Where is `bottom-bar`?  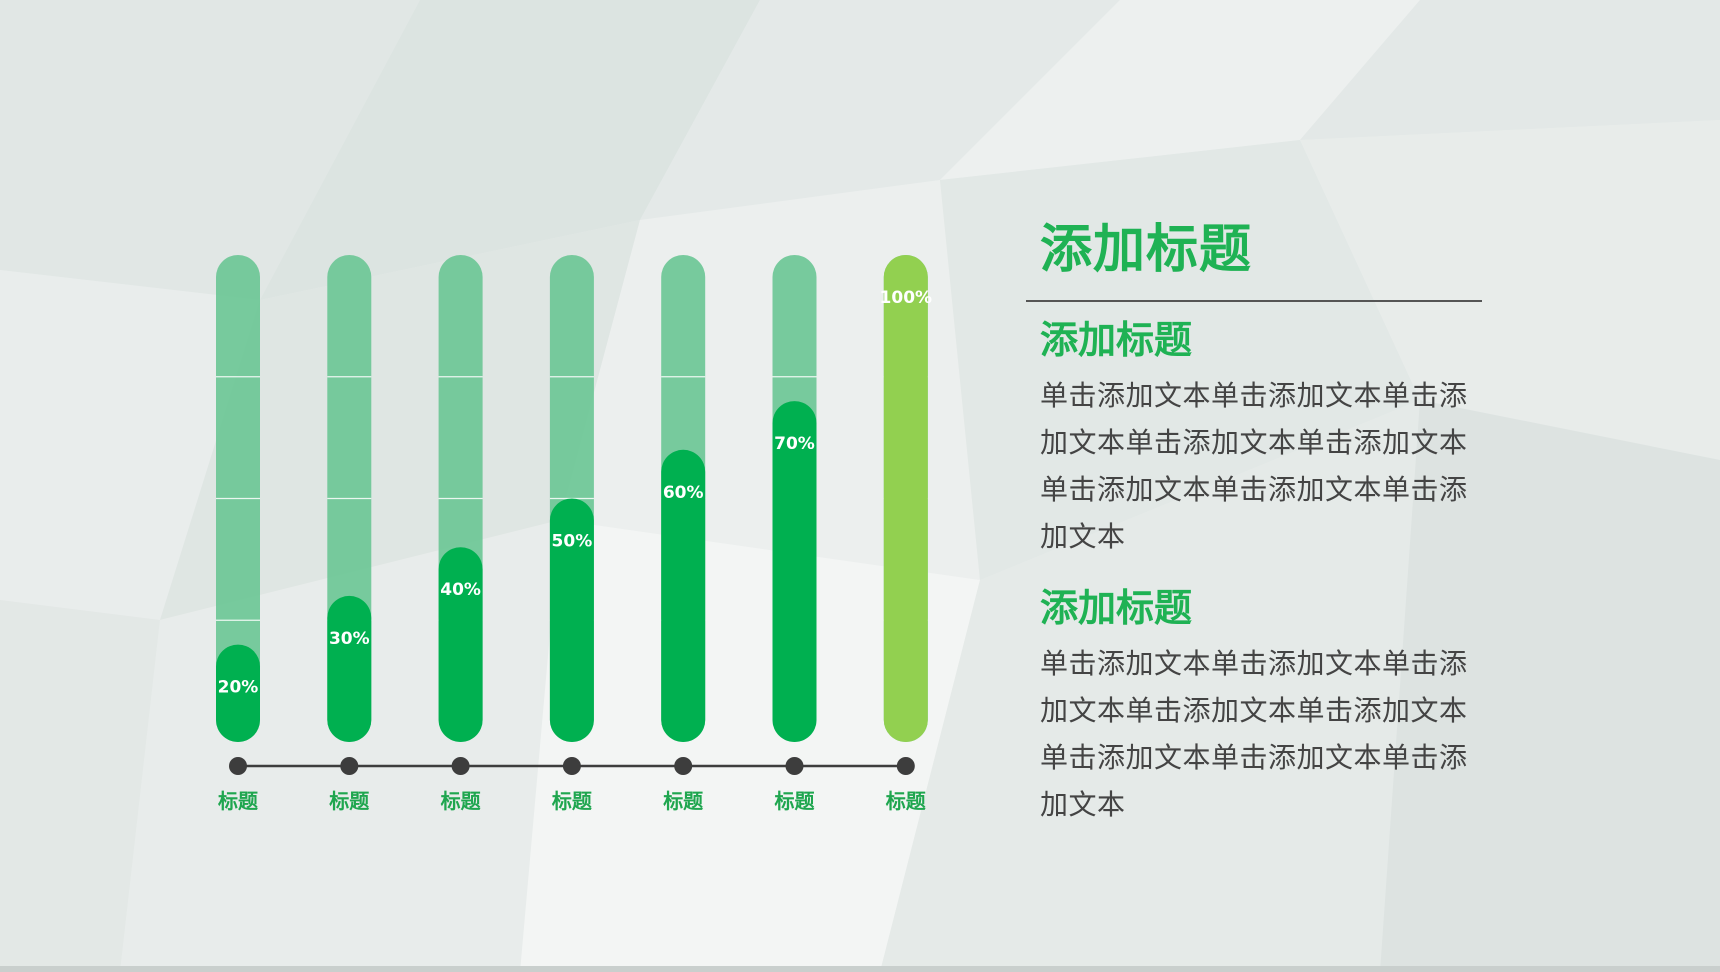 bottom-bar is located at coordinates (860, 969).